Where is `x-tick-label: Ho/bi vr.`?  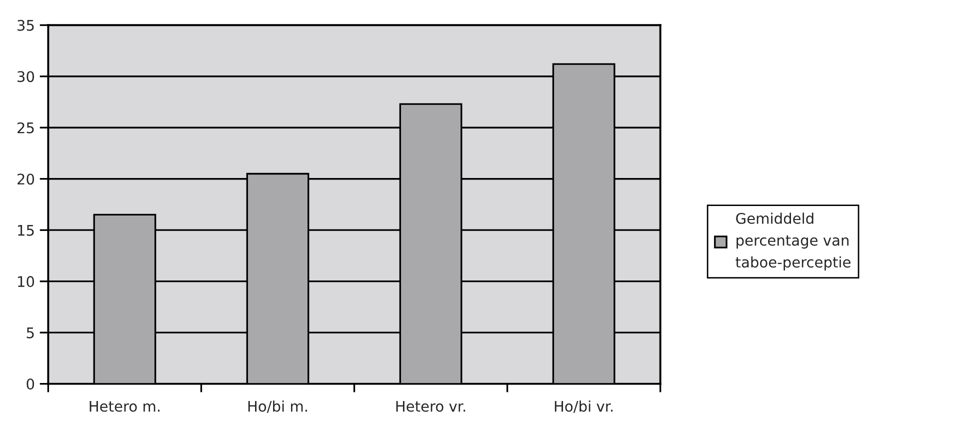 x-tick-label: Ho/bi vr. is located at coordinates (583, 406).